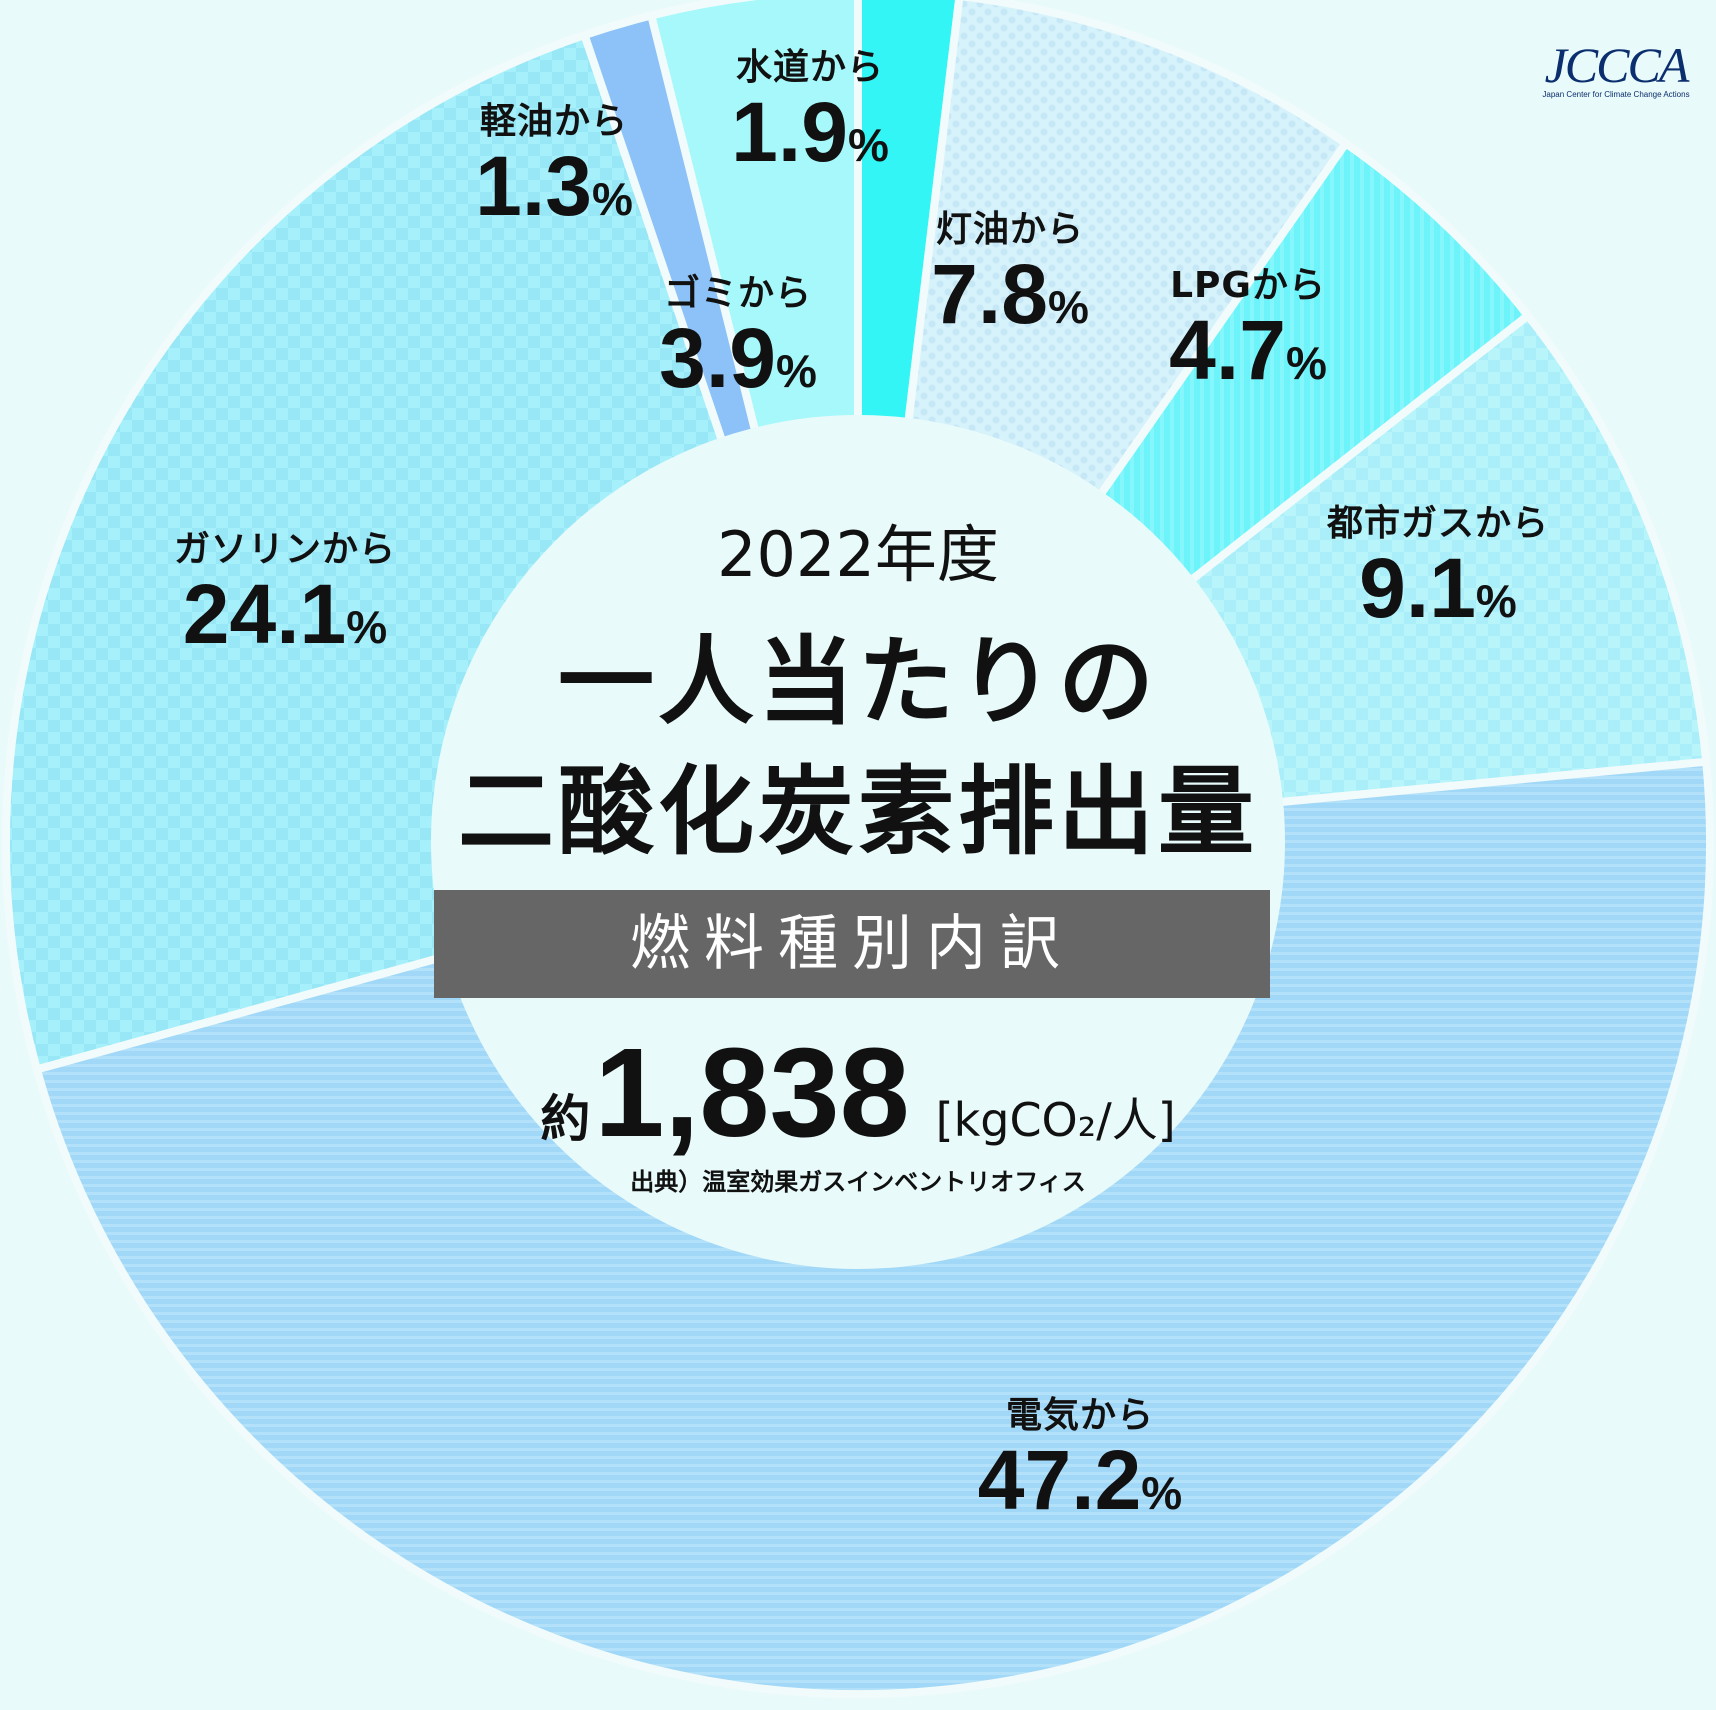  I want to click on segment-label-kerosene: 灯油から 7.8%, so click(1010, 268).